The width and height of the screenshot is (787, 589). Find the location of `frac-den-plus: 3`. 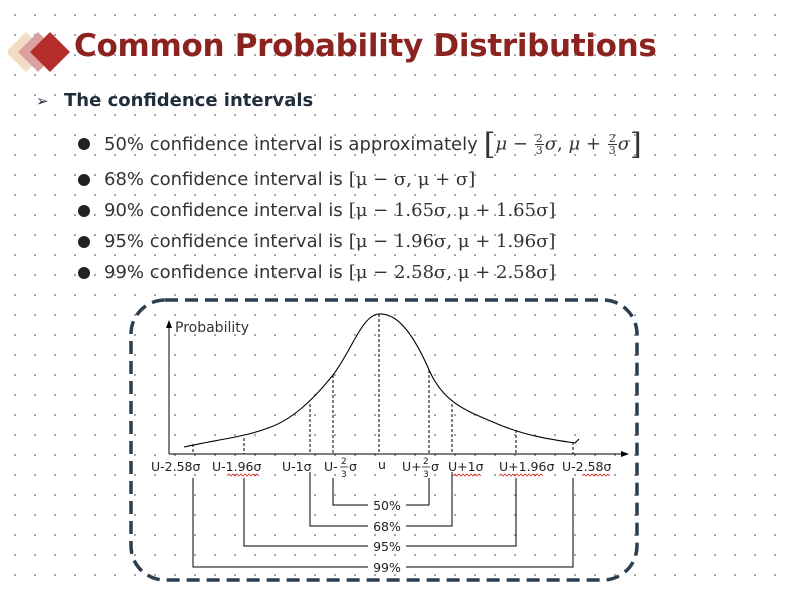

frac-den-plus: 3 is located at coordinates (426, 475).